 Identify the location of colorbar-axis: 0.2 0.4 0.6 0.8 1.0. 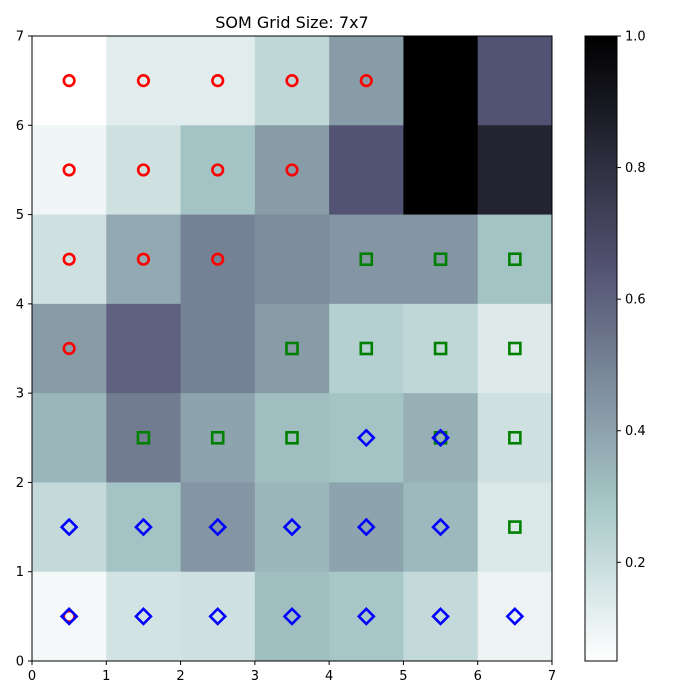
(631, 300).